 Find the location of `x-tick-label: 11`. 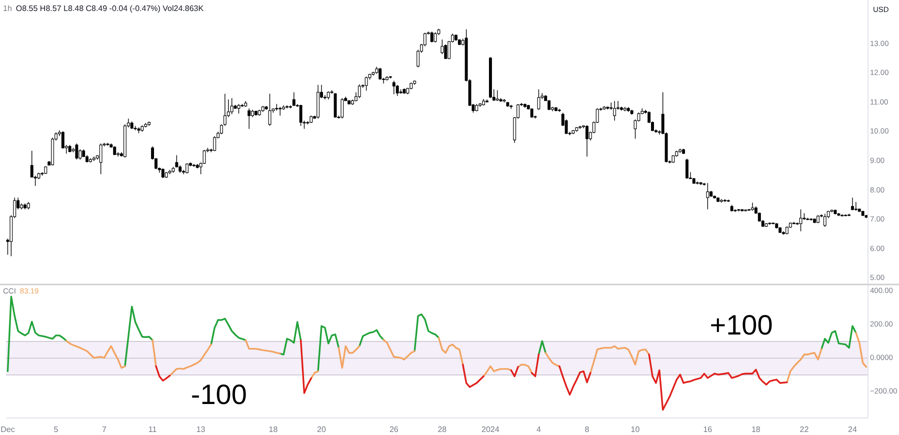

x-tick-label: 11 is located at coordinates (153, 429).